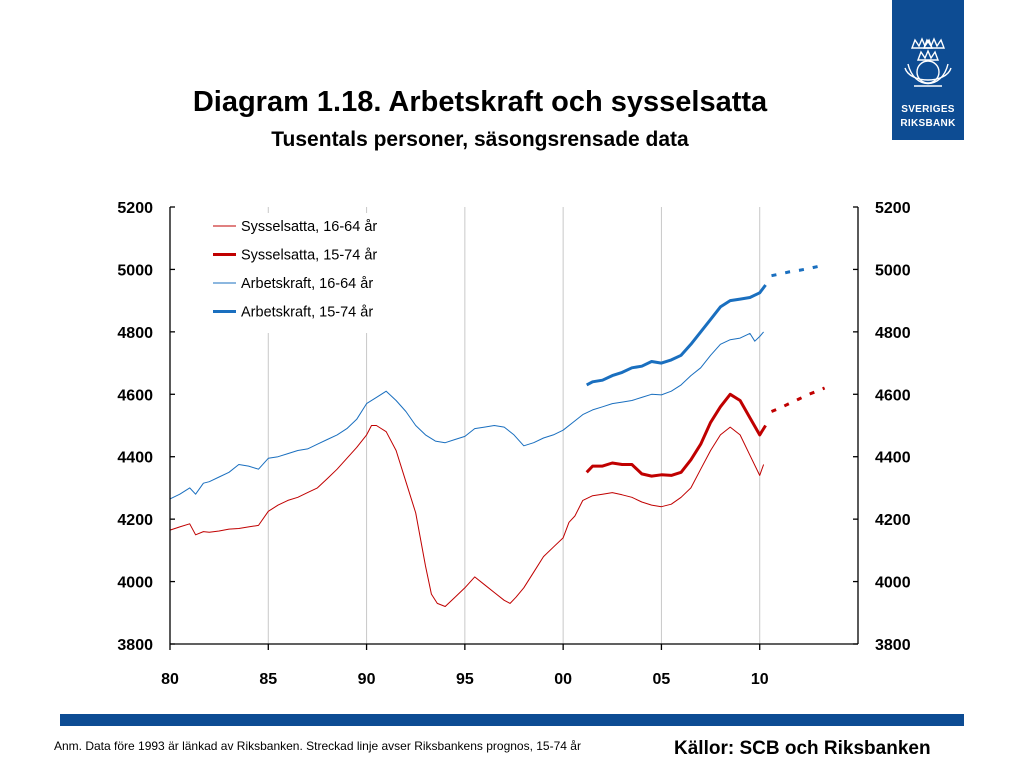 The width and height of the screenshot is (1024, 768). I want to click on logo-line2: RIKSBANK, so click(928, 123).